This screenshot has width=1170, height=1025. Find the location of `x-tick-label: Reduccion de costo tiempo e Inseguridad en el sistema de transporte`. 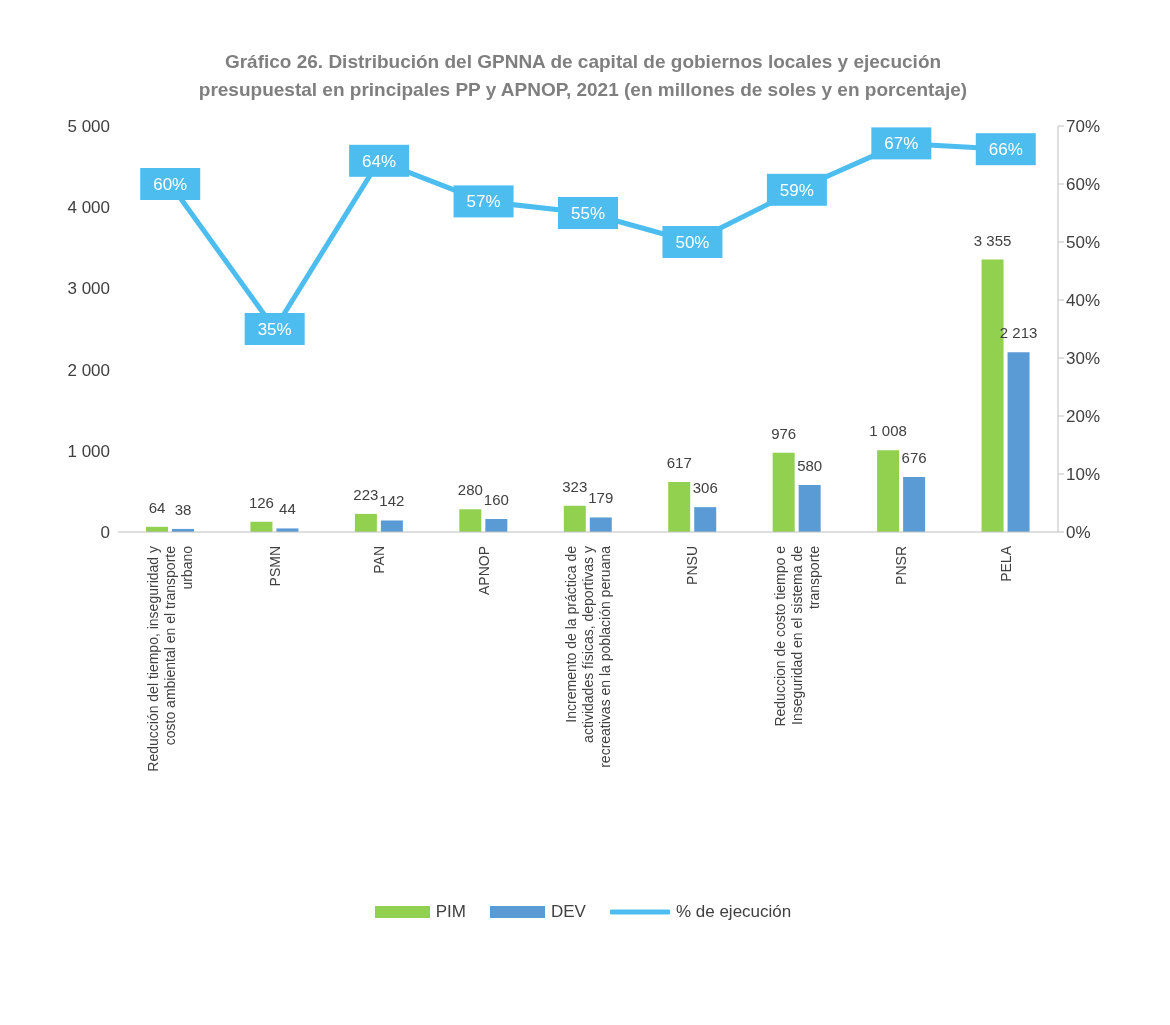

x-tick-label: Reduccion de costo tiempo e Inseguridad en el sistema de transporte is located at coordinates (796, 636).